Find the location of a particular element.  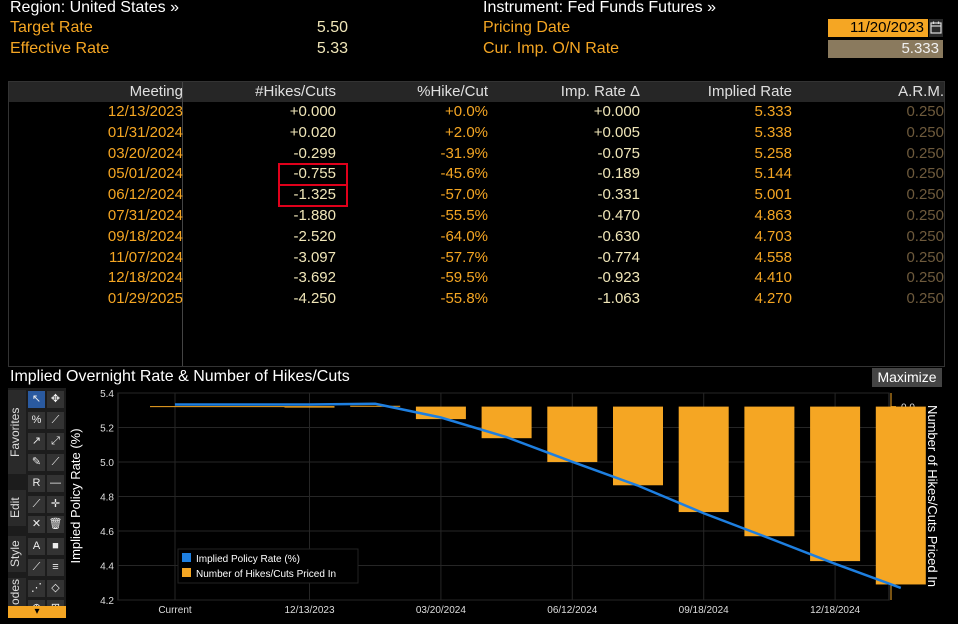

cell-pct-hike-cut: -57.7% is located at coordinates (464, 257).